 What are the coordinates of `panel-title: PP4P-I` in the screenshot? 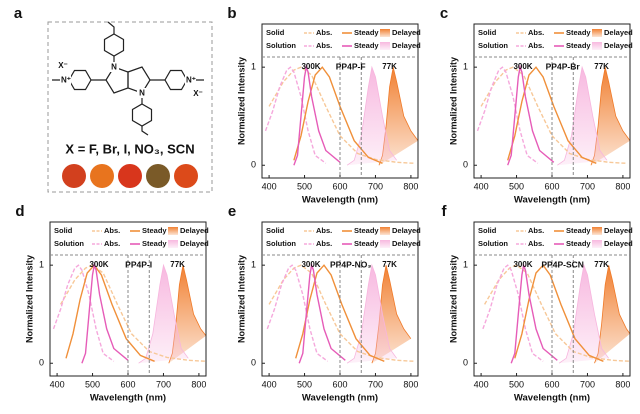 It's located at (138, 264).